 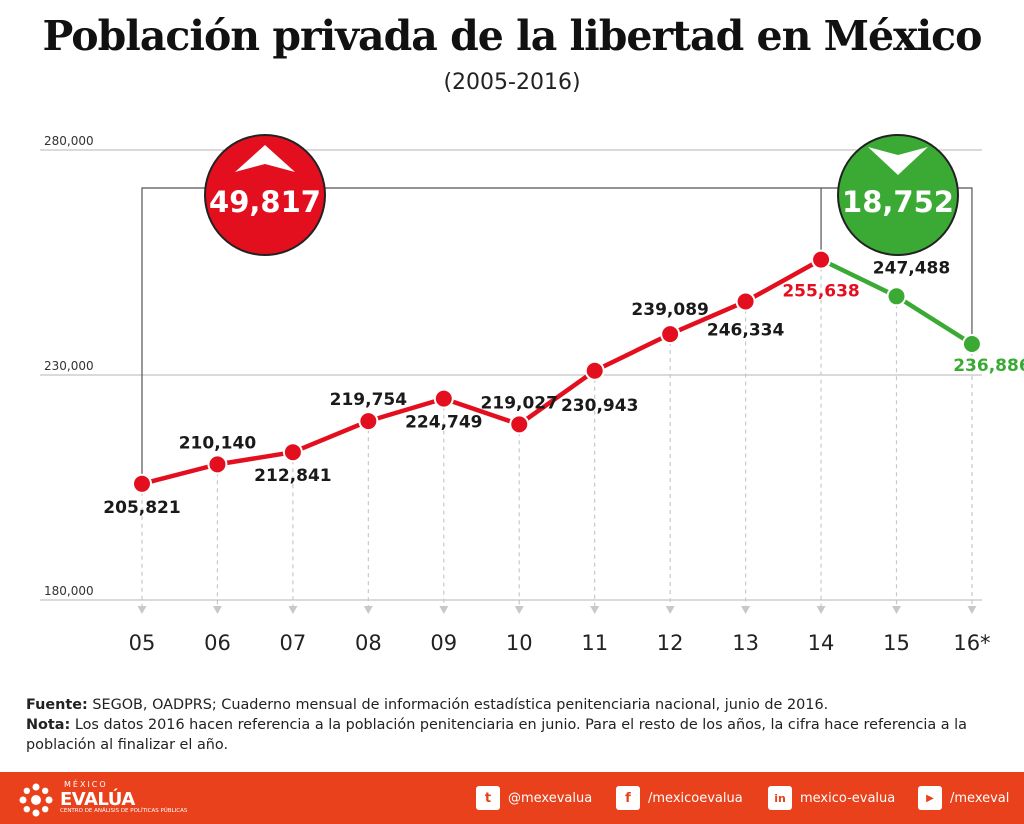 I want to click on facebook-handle: /mexicoevalua, so click(x=695, y=798).